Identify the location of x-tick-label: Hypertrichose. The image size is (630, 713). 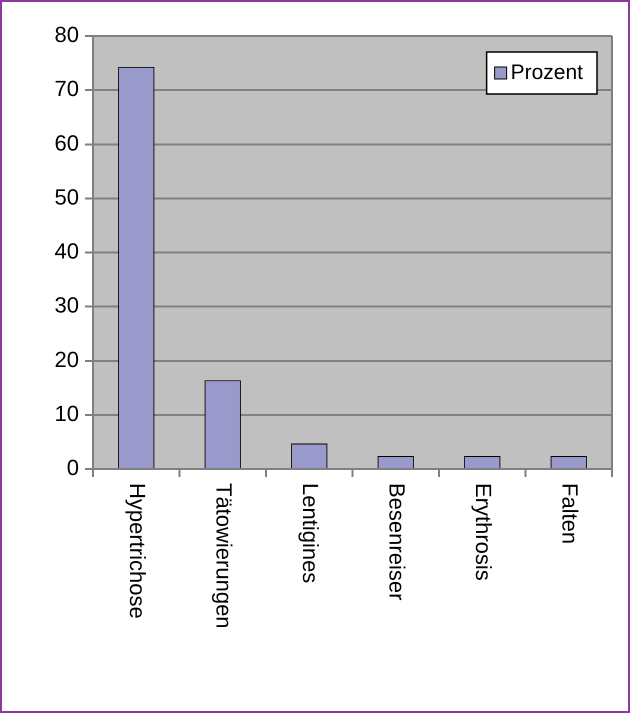
(137, 551).